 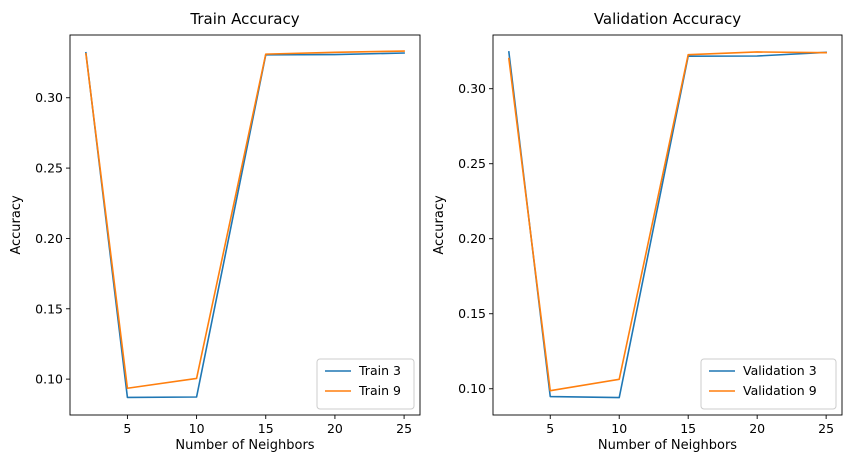 What do you see at coordinates (379, 390) in the screenshot?
I see `legend-label: Train 9` at bounding box center [379, 390].